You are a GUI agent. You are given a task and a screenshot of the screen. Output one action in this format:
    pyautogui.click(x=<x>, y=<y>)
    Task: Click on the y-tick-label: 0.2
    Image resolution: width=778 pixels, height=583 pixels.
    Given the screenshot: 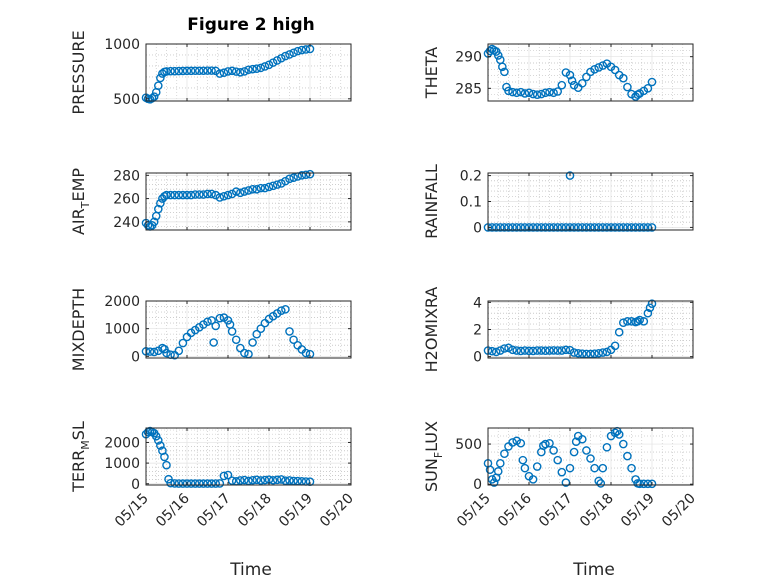 What is the action you would take?
    pyautogui.click(x=471, y=177)
    